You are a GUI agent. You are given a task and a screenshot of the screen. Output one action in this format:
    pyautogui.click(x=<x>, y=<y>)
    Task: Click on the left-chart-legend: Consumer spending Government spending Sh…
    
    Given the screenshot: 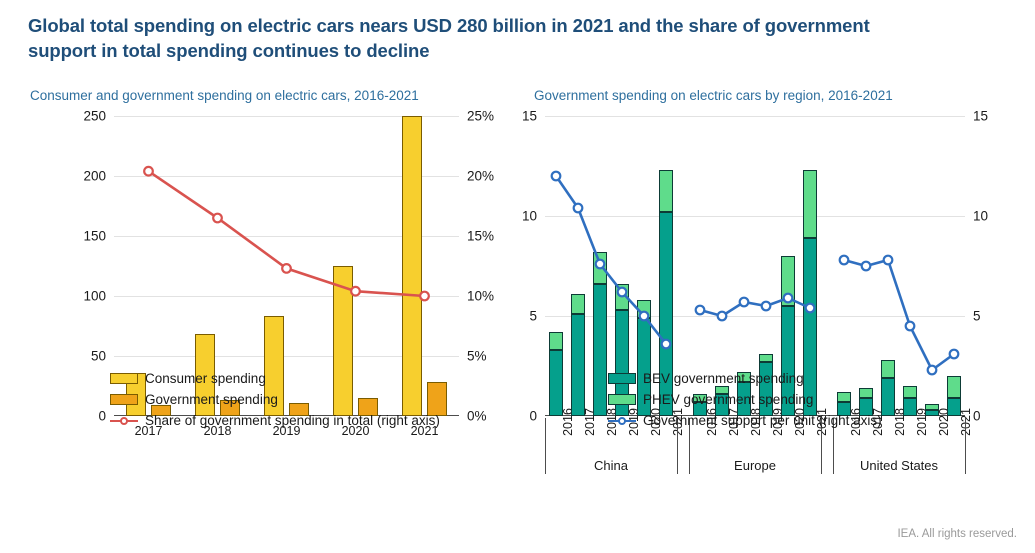 What is the action you would take?
    pyautogui.click(x=275, y=399)
    